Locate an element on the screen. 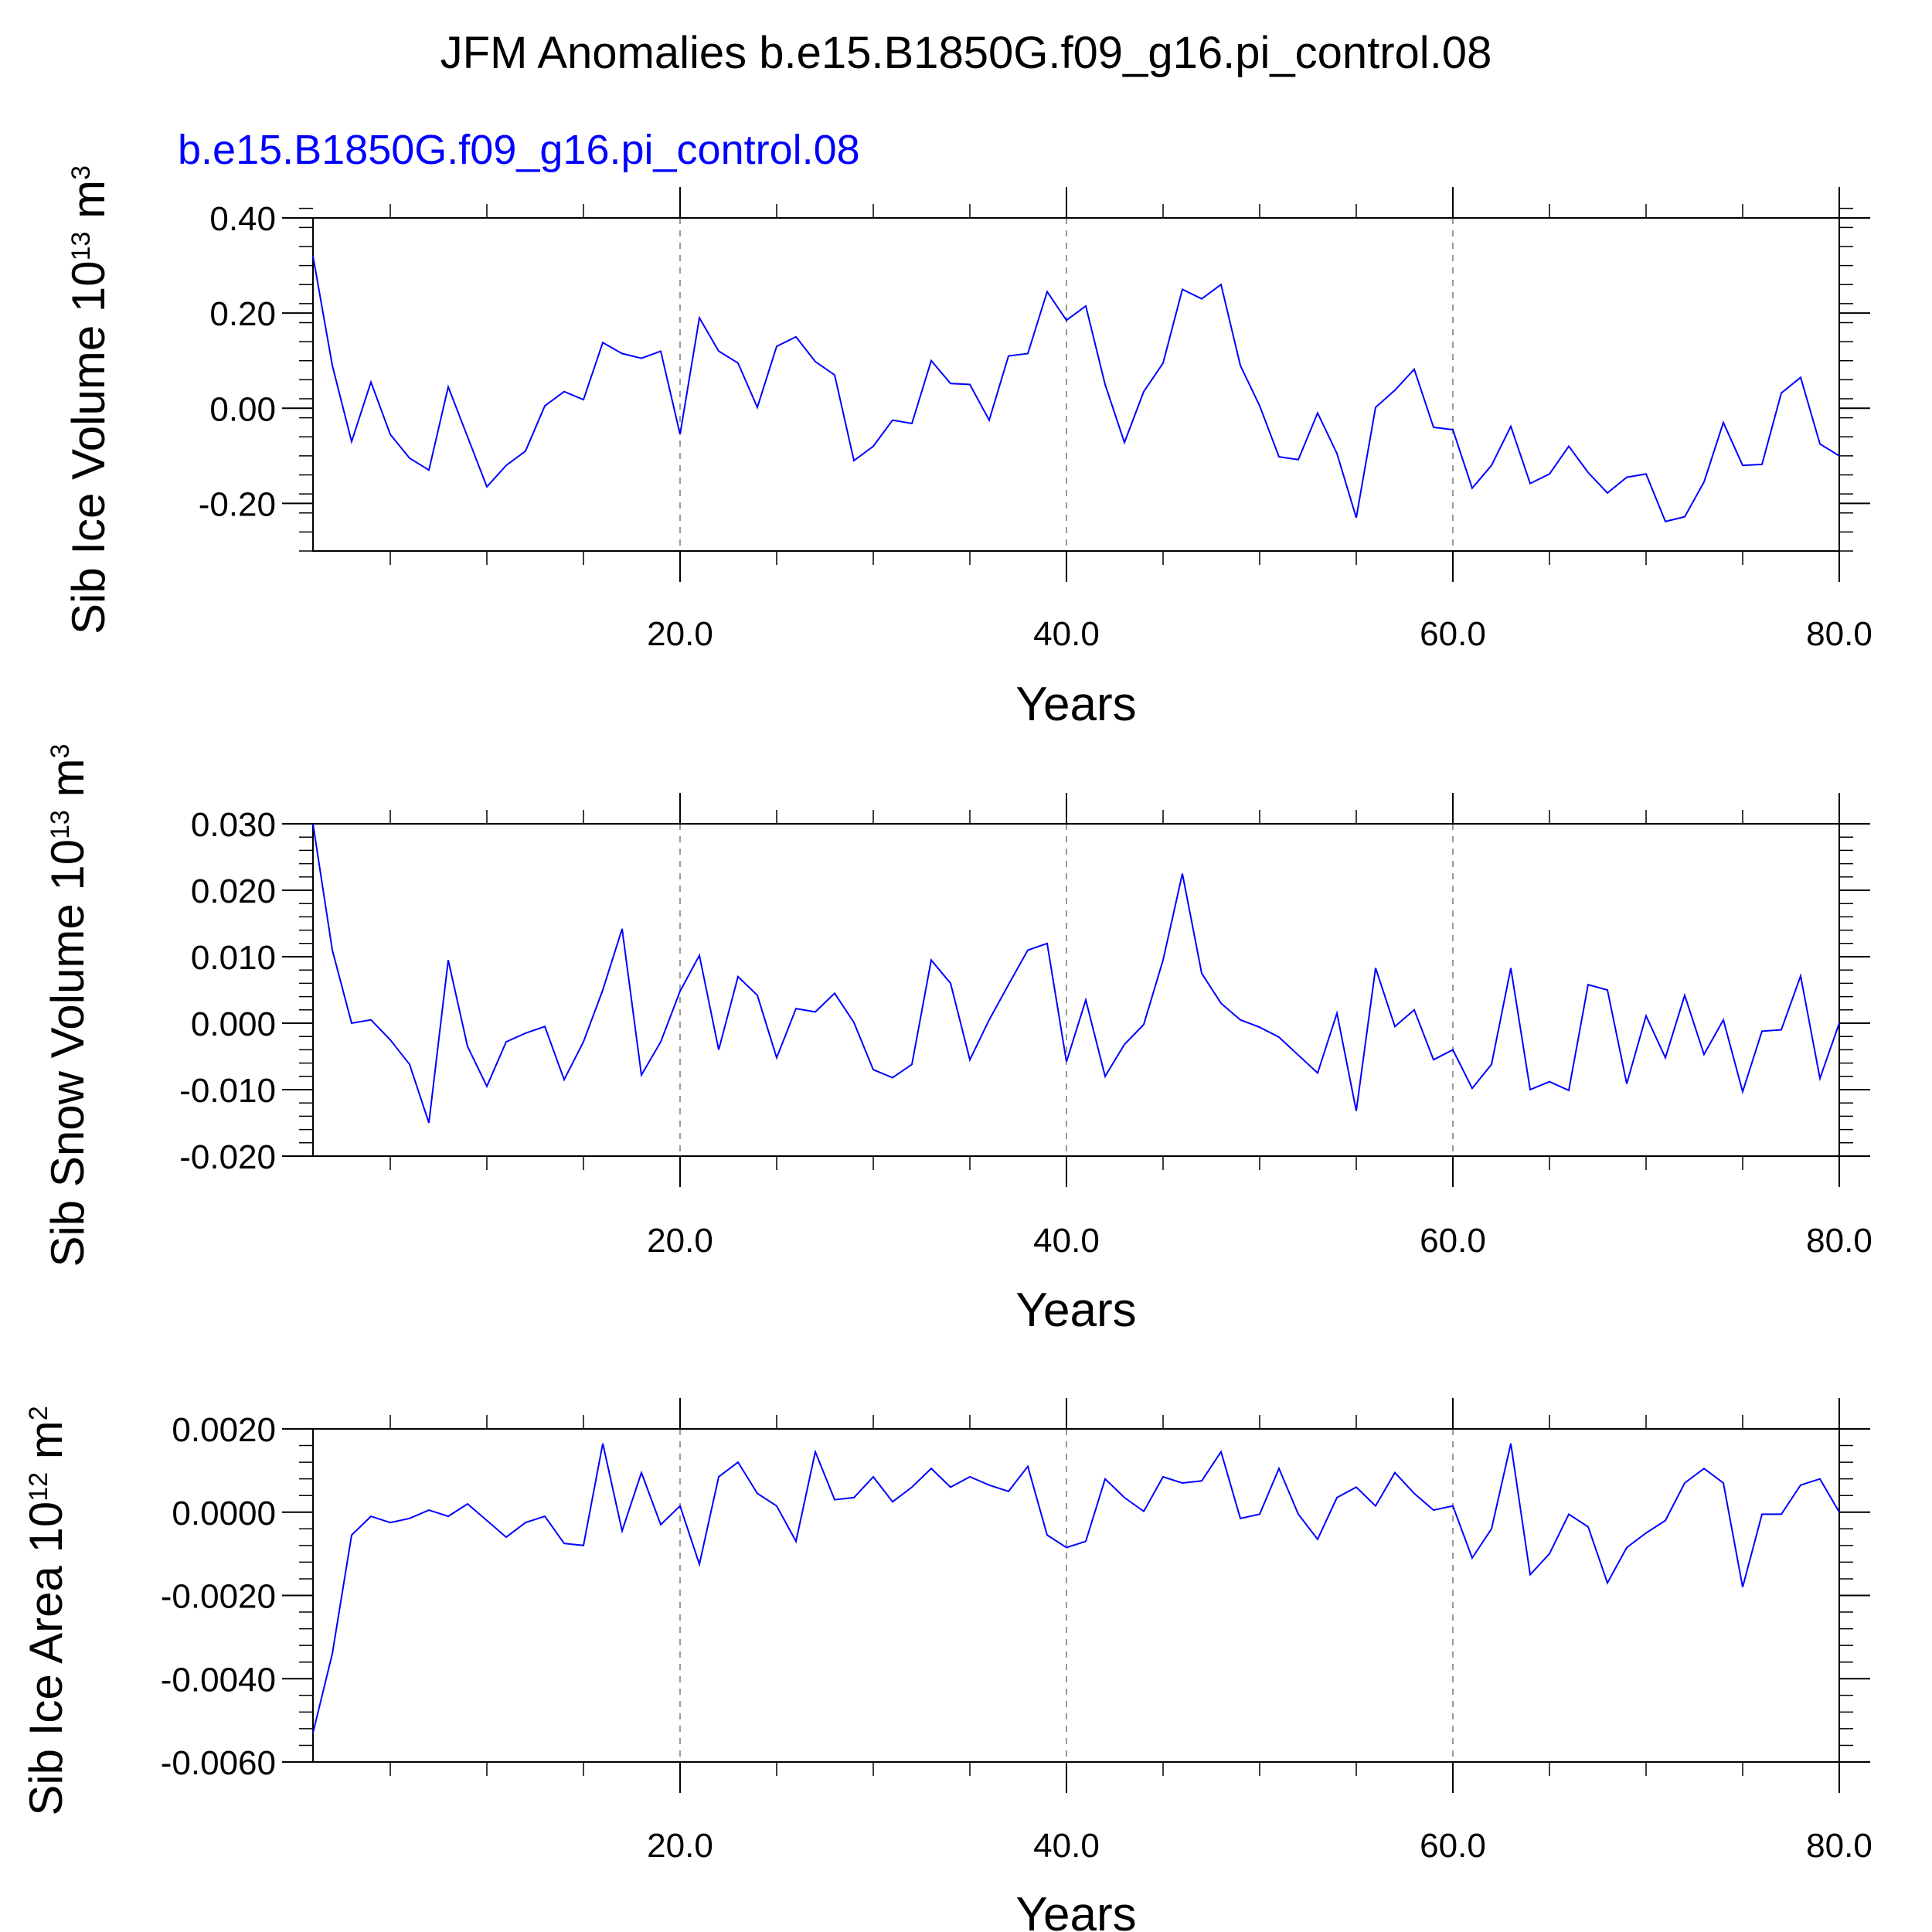 This screenshot has width=1932, height=1932. y-axis-label: Sib Snow Volume 1013 m3 is located at coordinates (68, 1005).